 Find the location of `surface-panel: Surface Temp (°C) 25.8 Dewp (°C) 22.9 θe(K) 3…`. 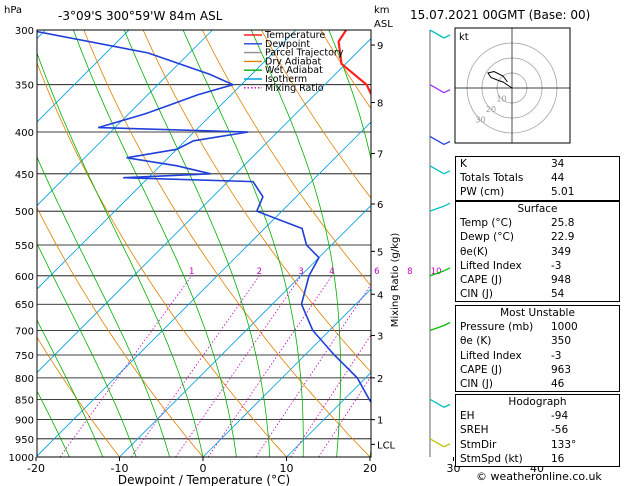

surface-panel: Surface Temp (°C) 25.8 Dewp (°C) 22.9 θe(K) 3… is located at coordinates (537, 252).